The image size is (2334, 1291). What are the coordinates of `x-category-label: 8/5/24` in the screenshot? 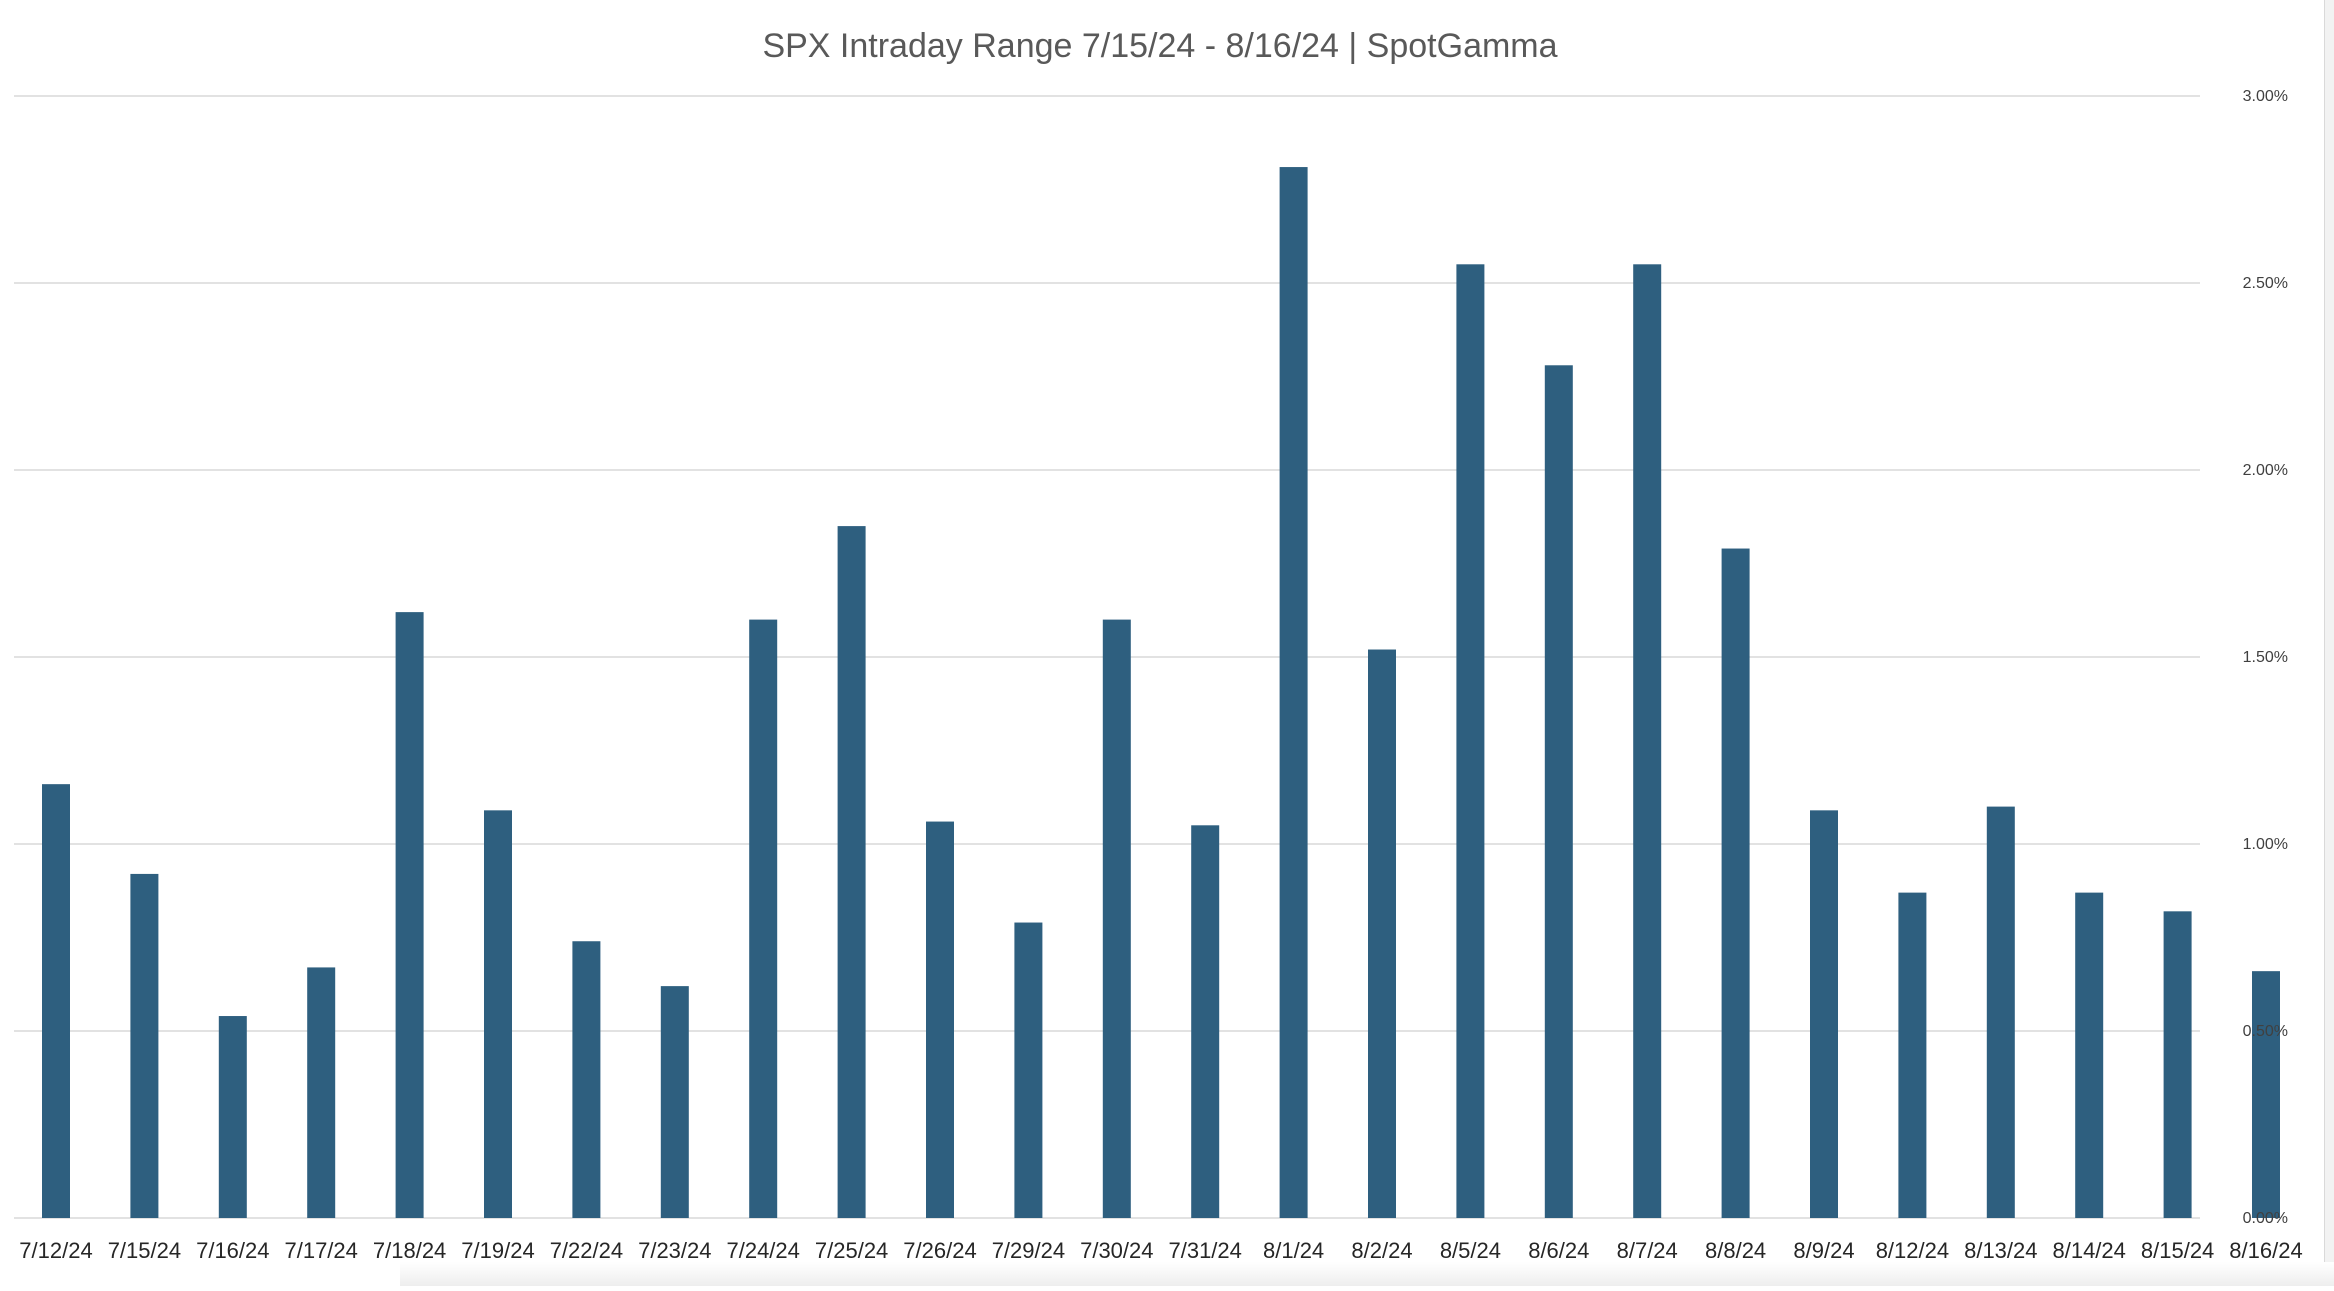 It's located at (1470, 1250).